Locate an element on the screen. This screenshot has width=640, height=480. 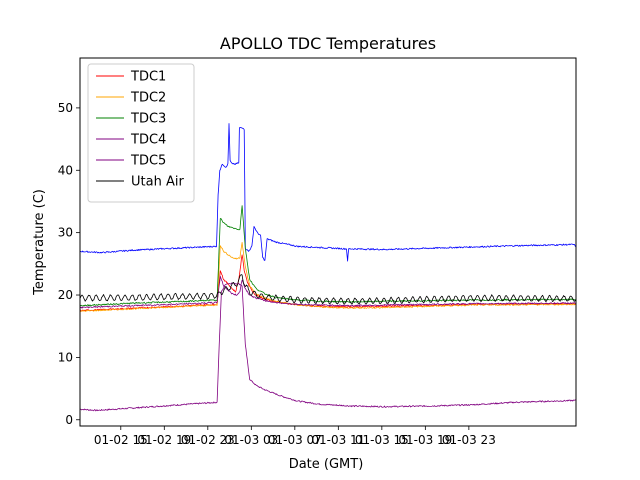
series-line-tdc4 is located at coordinates (328, 292).